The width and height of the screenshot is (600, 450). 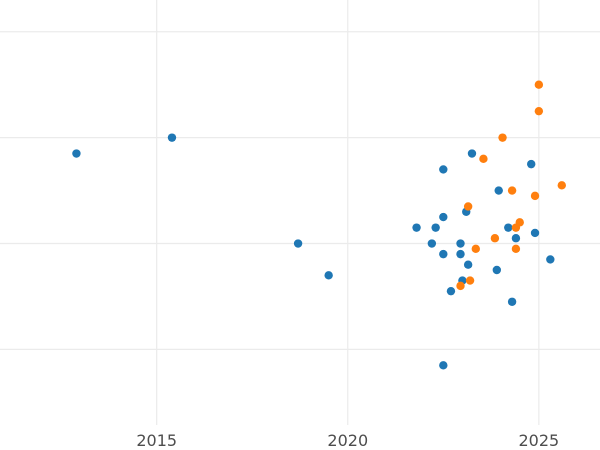 I want to click on x-tick-label: 2020, so click(x=347, y=440).